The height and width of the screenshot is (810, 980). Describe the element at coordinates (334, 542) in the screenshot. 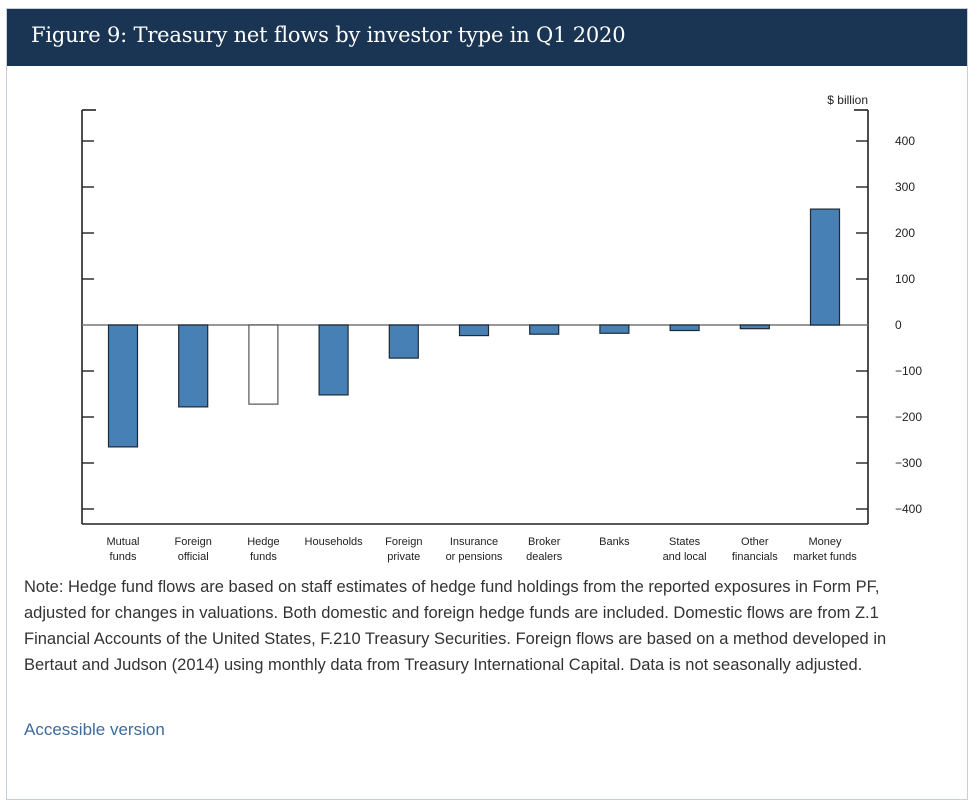

I see `x-category-label: Households` at that location.